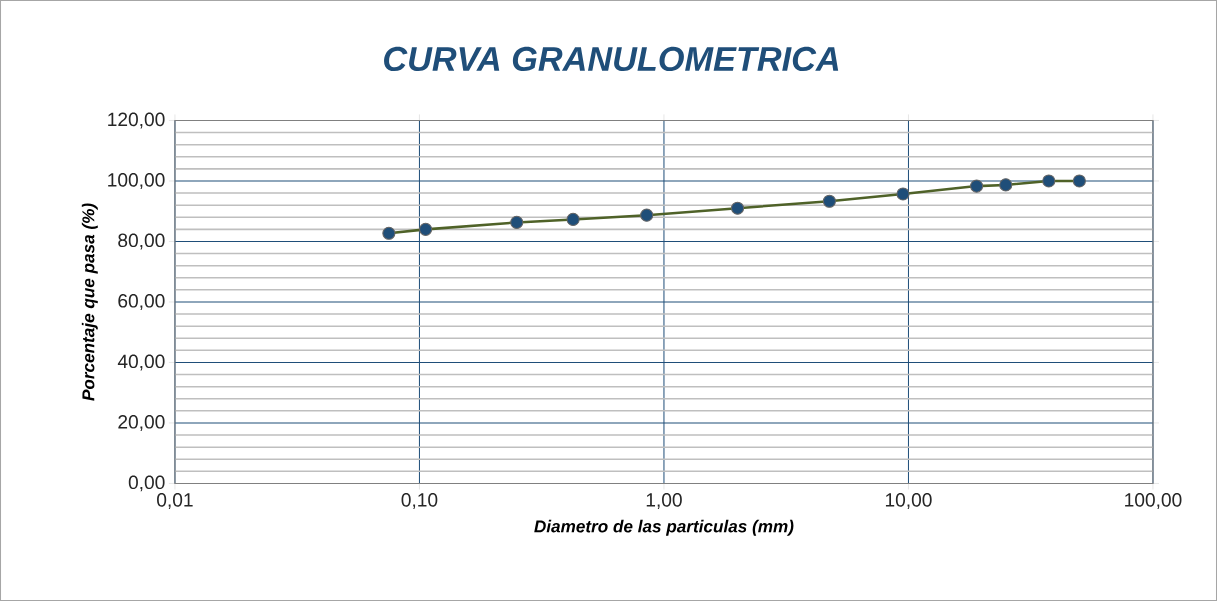 The height and width of the screenshot is (601, 1217). I want to click on y-tick-label: 20,00, so click(141, 423).